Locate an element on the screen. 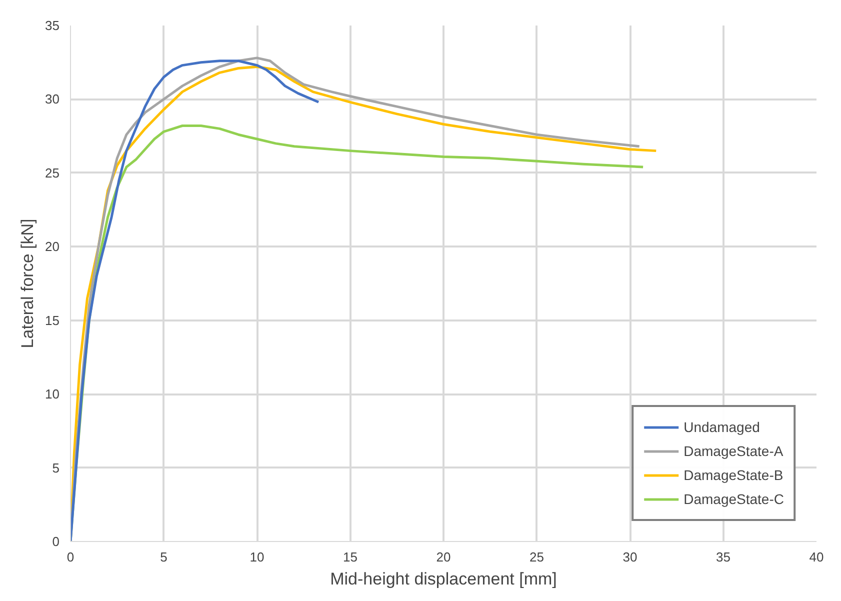  x-tick-label: 25 is located at coordinates (537, 557).